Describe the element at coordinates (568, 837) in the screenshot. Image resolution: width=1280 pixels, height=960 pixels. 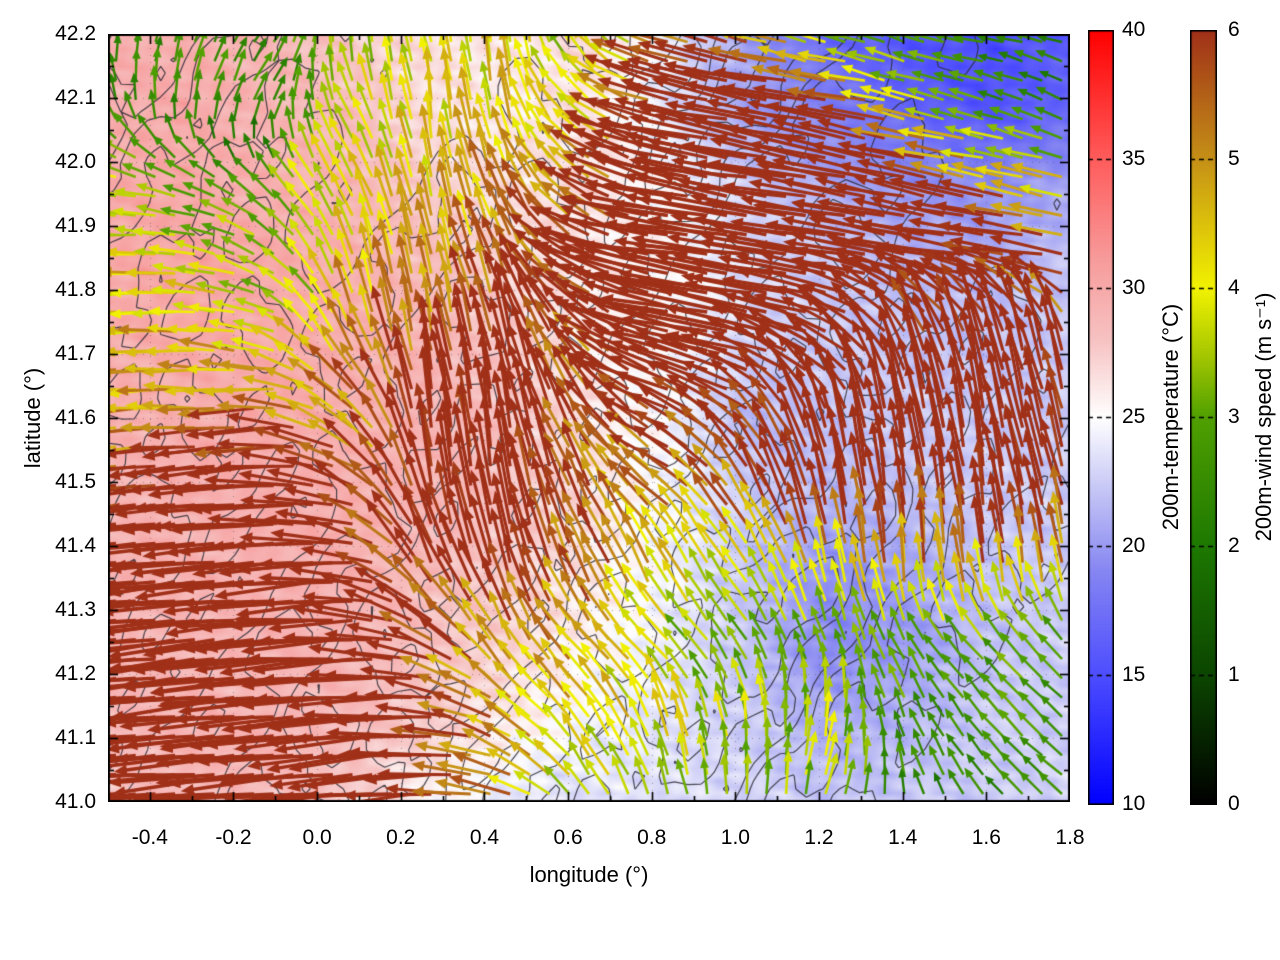
I see `x-tick-label: 0.6` at that location.